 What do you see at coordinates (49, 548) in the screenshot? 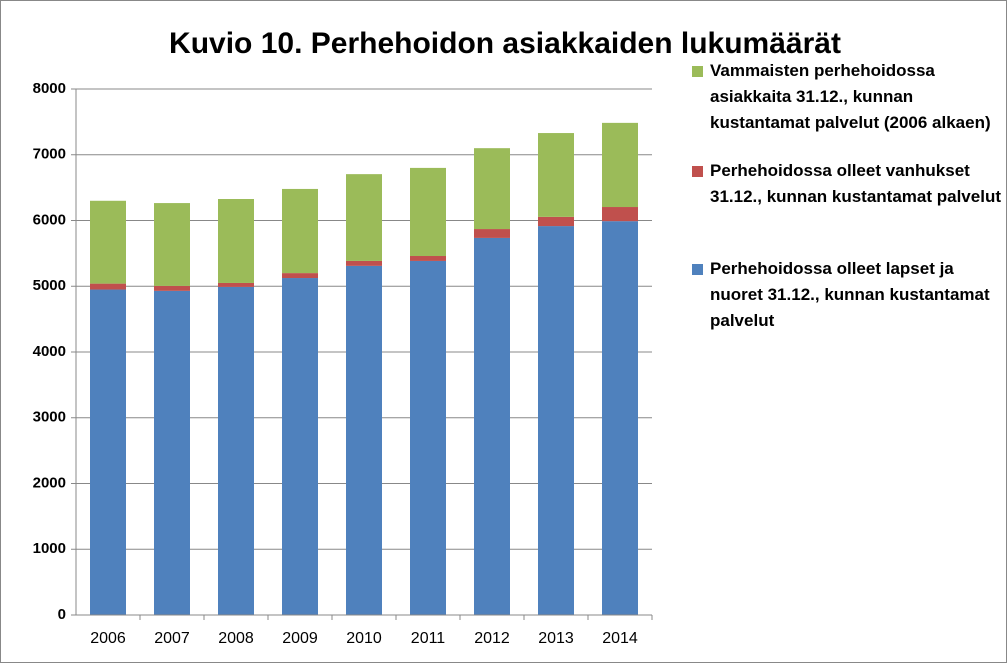
I see `y-tick-label: 1000` at bounding box center [49, 548].